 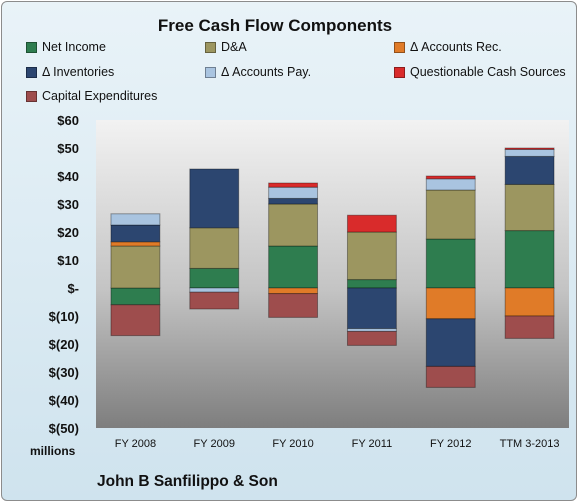 I want to click on x-tick-label: FY 2009, so click(x=214, y=444).